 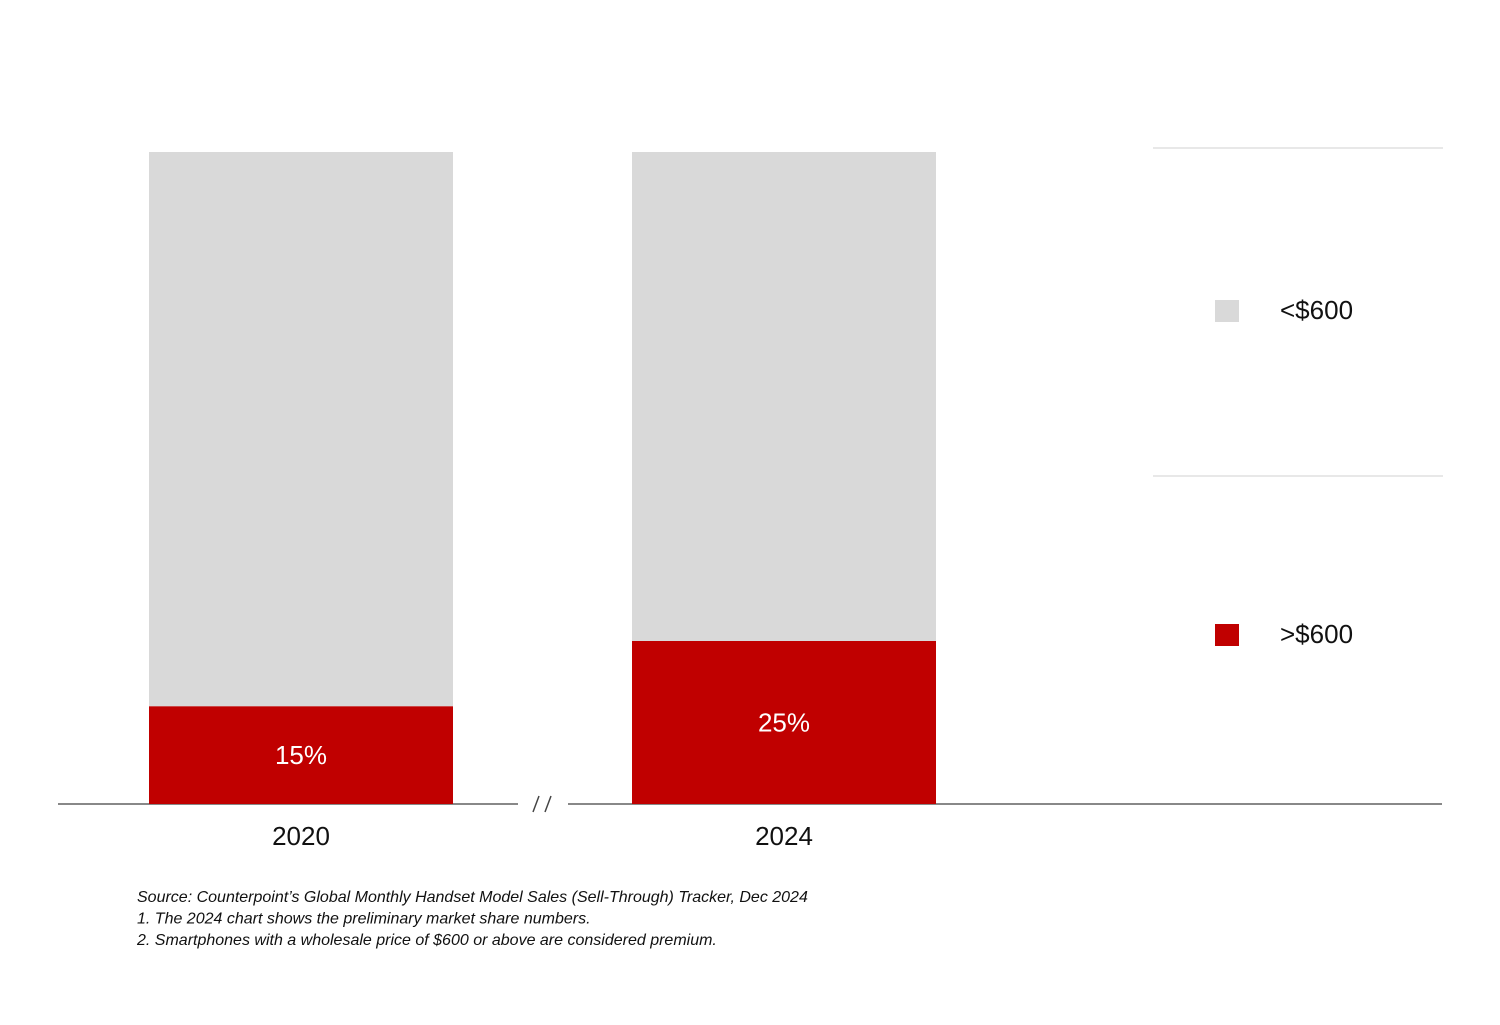 I want to click on x-tick-label: 2020, so click(x=301, y=836).